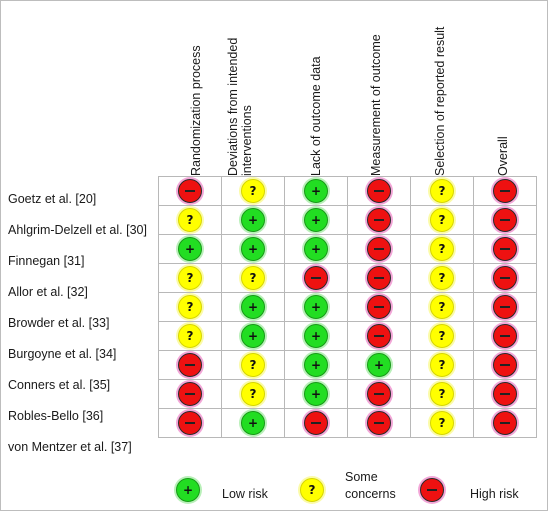  I want to click on col-header-line: Overall, so click(503, 156).